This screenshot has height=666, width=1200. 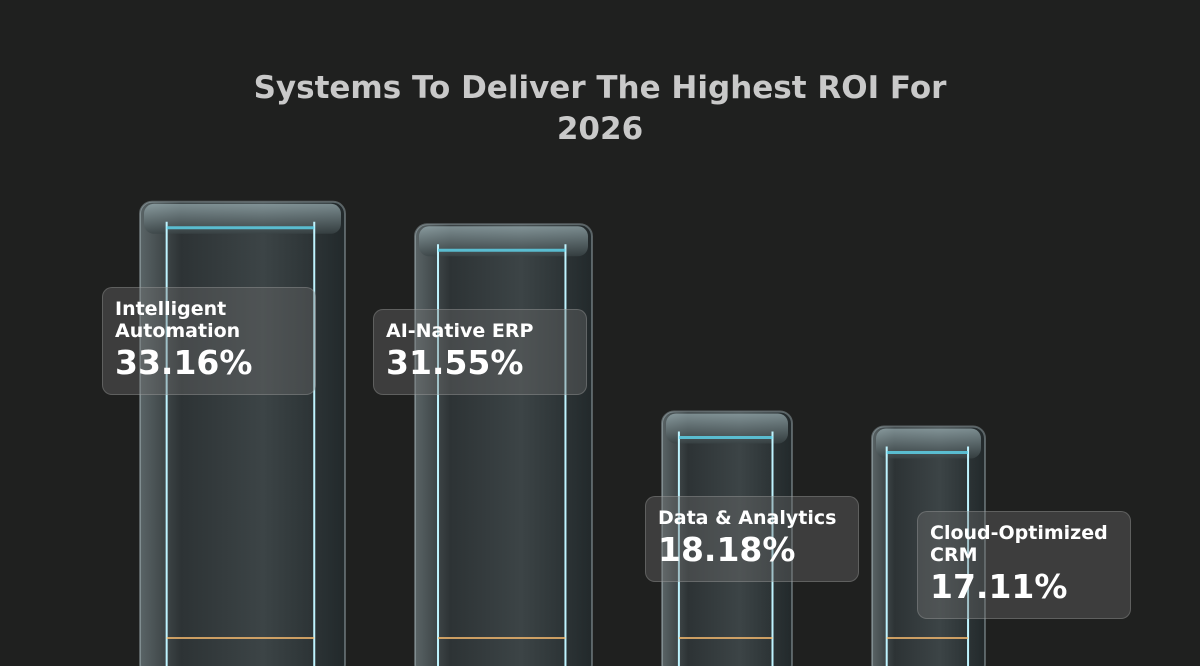 What do you see at coordinates (999, 587) in the screenshot?
I see `value-label: 17.11%` at bounding box center [999, 587].